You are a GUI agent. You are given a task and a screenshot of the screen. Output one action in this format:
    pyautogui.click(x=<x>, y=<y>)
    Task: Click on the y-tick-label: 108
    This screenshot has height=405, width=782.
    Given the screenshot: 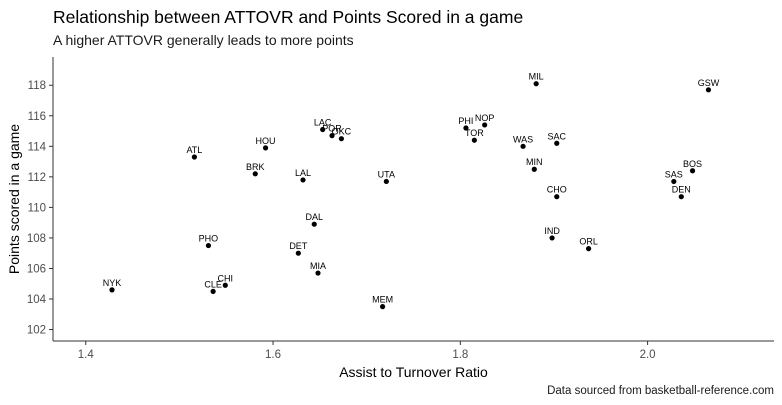 What is the action you would take?
    pyautogui.click(x=36, y=239)
    